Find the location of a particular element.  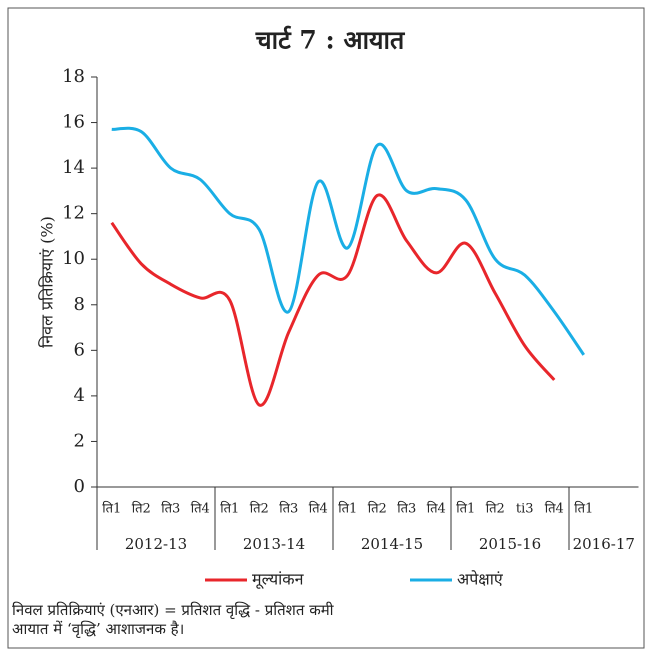

y-tick-label: 16 is located at coordinates (73, 122).